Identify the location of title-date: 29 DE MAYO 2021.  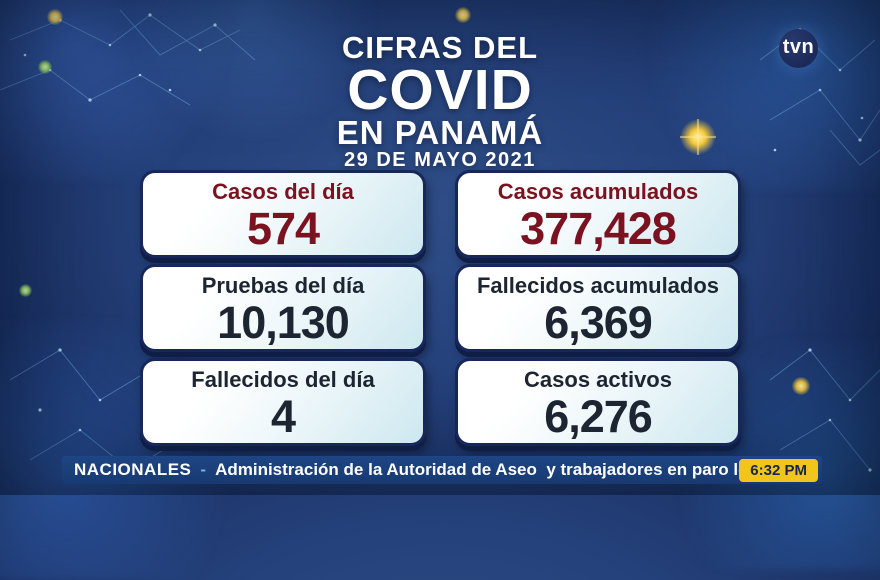
(440, 160).